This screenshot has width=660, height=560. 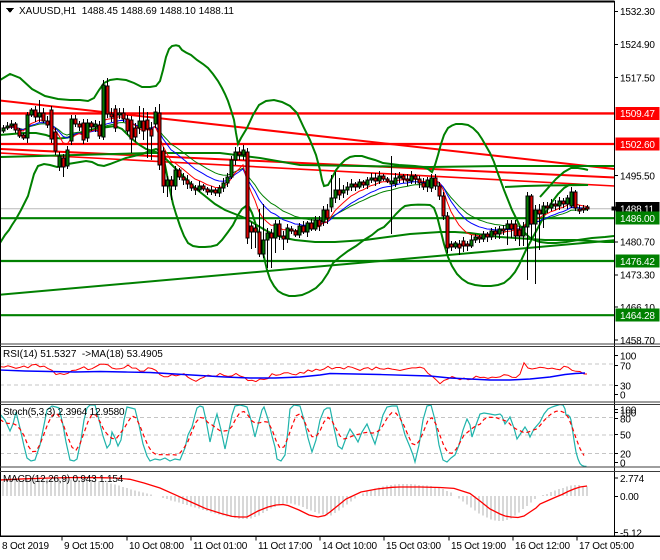 I want to click on svg-text: 1517.50, so click(x=637, y=78).